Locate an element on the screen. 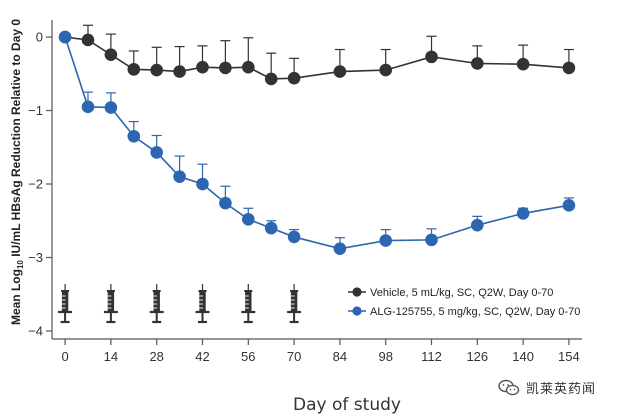 This screenshot has width=620, height=416. y-tick-label: −2 is located at coordinates (35, 184).